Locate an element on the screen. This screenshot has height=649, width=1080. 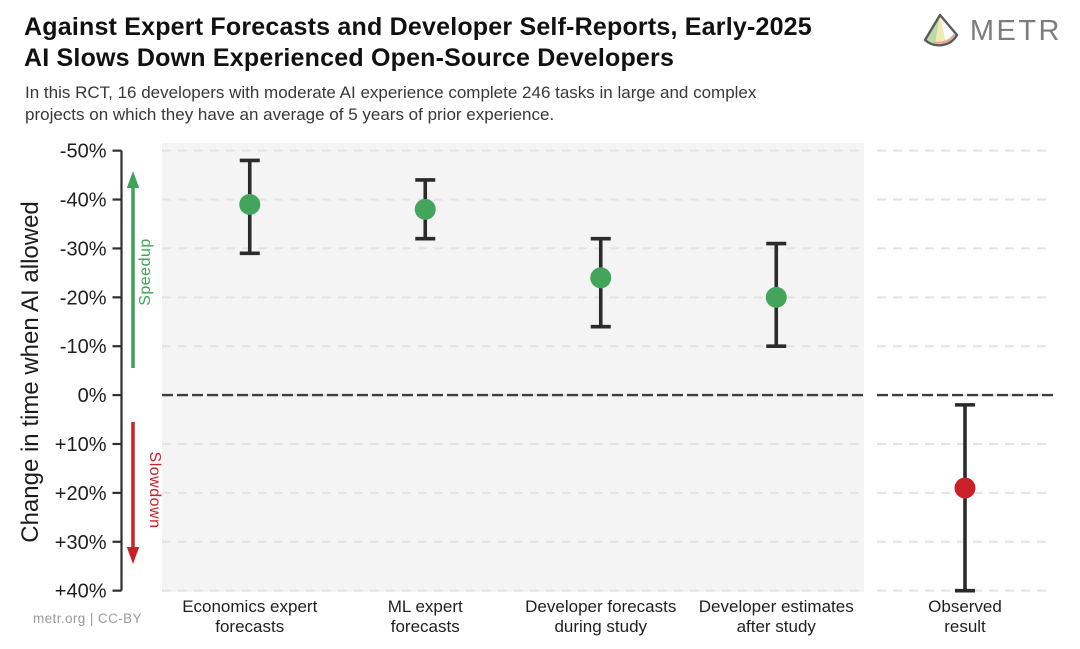
x-category-label-ml-expert-forecasts-line-1: ML expert is located at coordinates (425, 606).